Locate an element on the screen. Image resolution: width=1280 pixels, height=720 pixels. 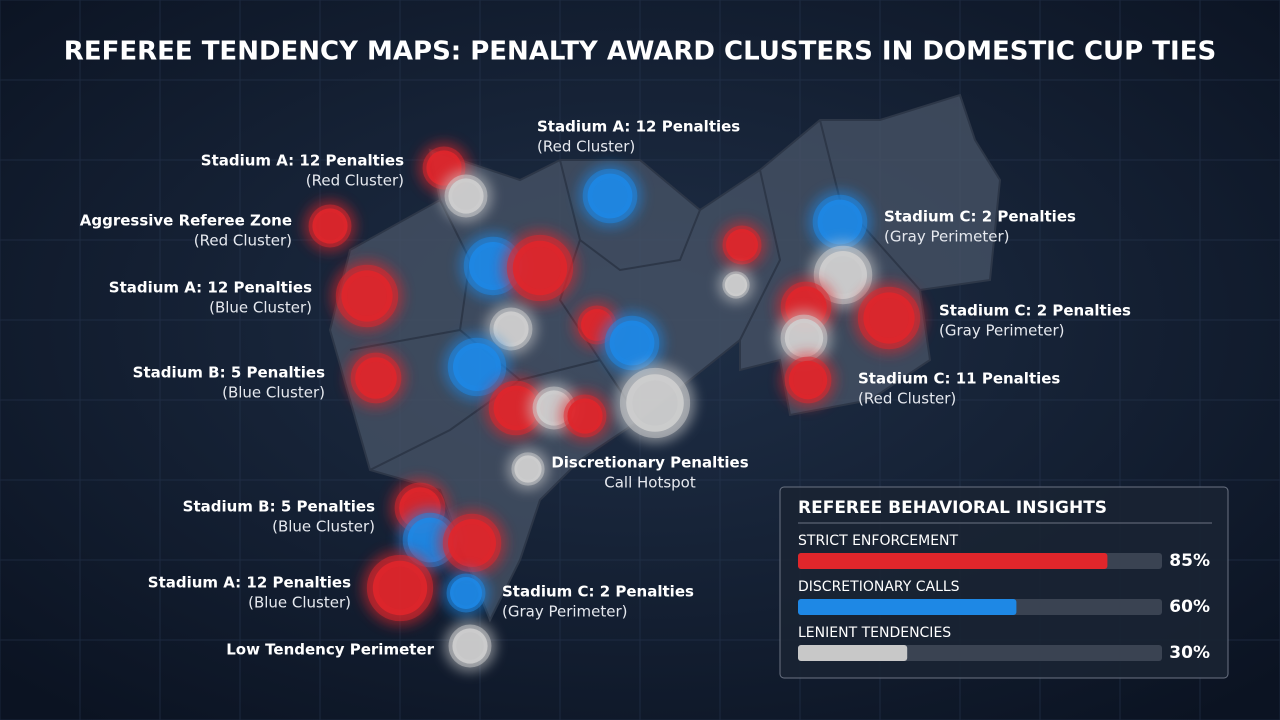
label-title: Stadium C: 11 Penalties is located at coordinates (959, 379).